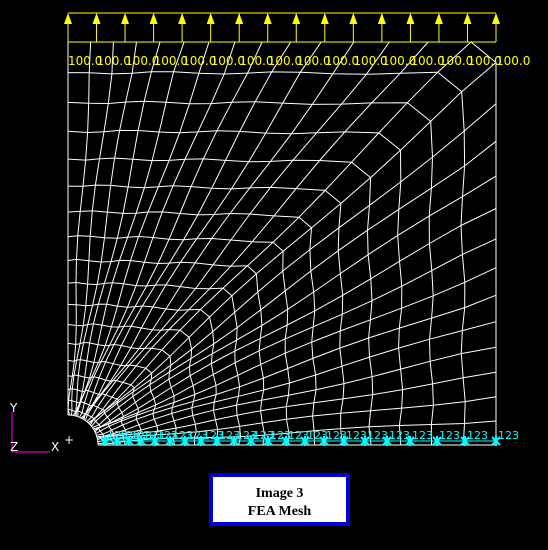 This screenshot has width=548, height=550. Describe the element at coordinates (41, 427) in the screenshot. I see `triad: Y Z X +` at that location.